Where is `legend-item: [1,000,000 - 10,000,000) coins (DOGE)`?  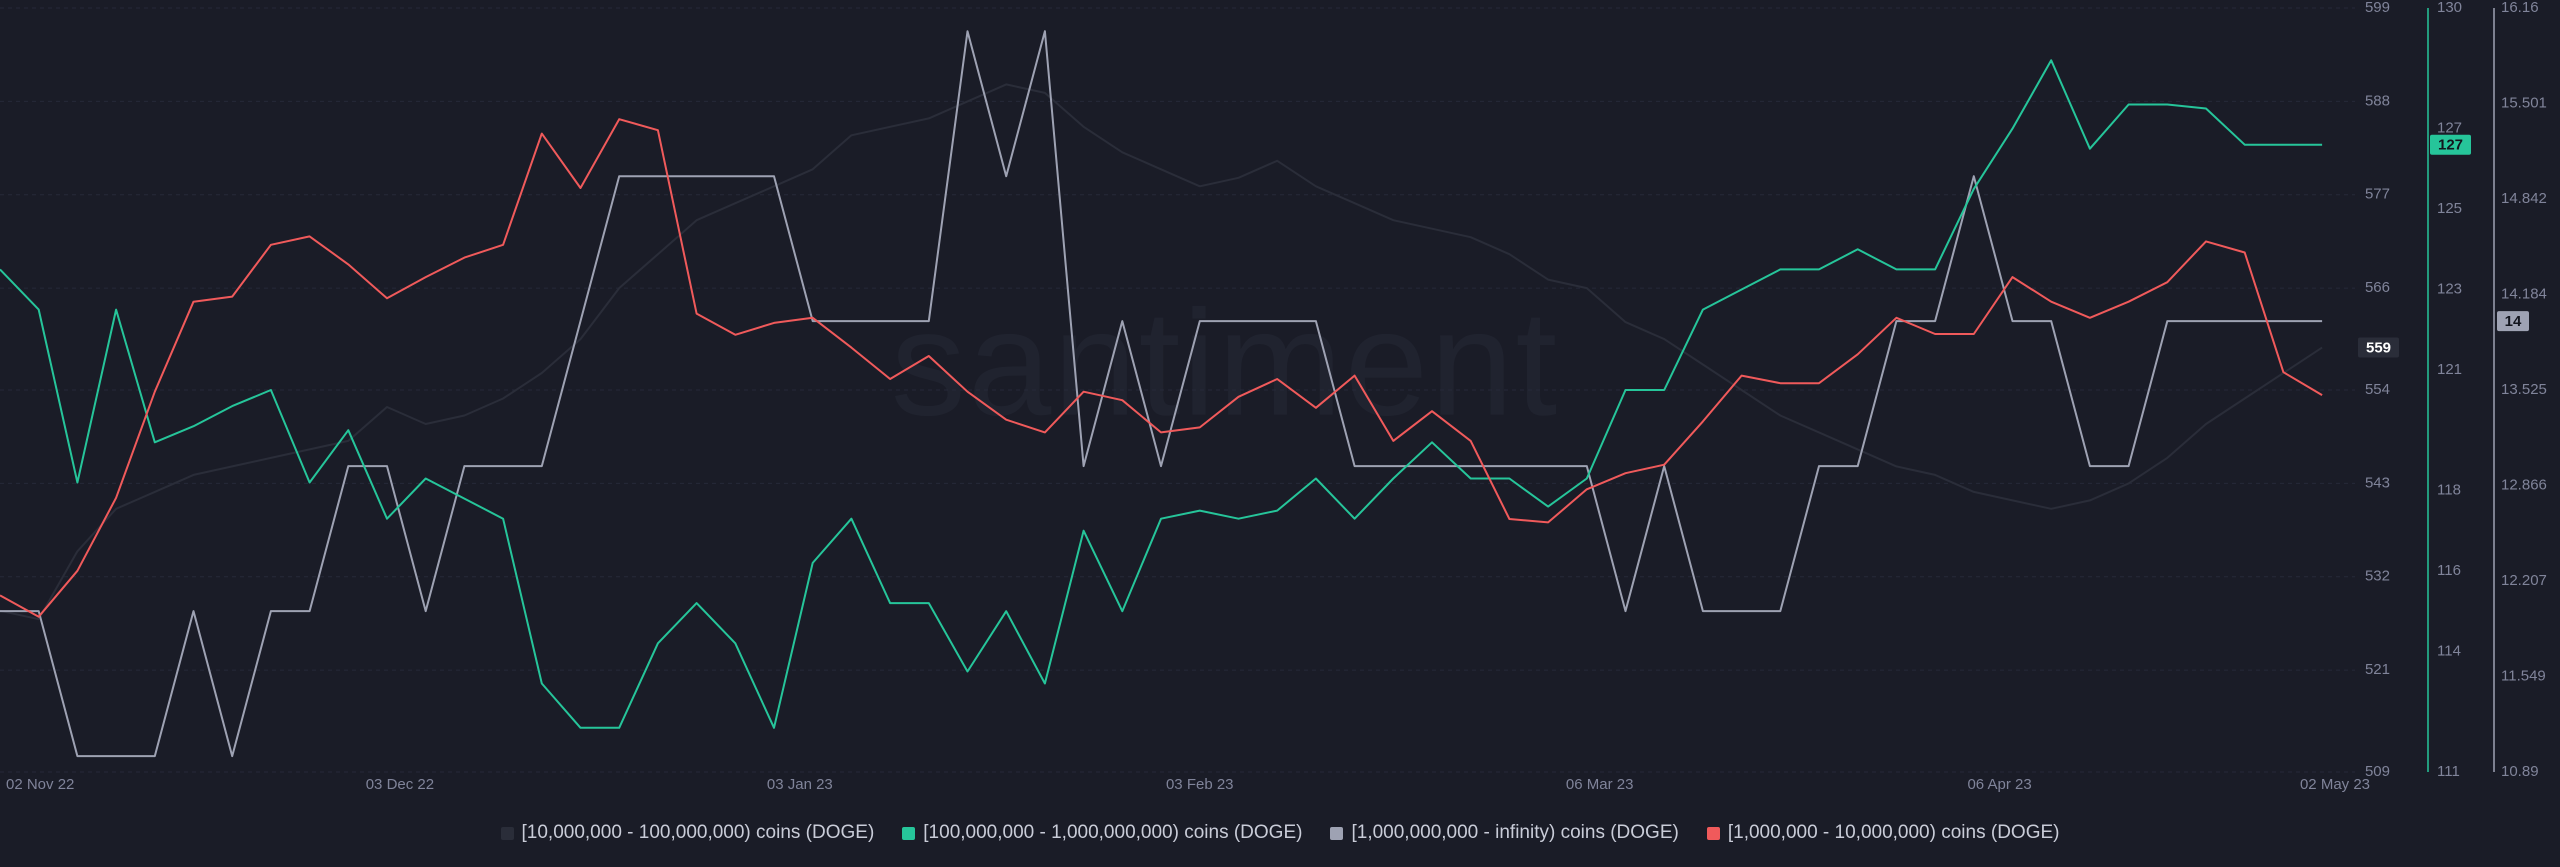 legend-item: [1,000,000 - 10,000,000) coins (DOGE) is located at coordinates (1883, 833).